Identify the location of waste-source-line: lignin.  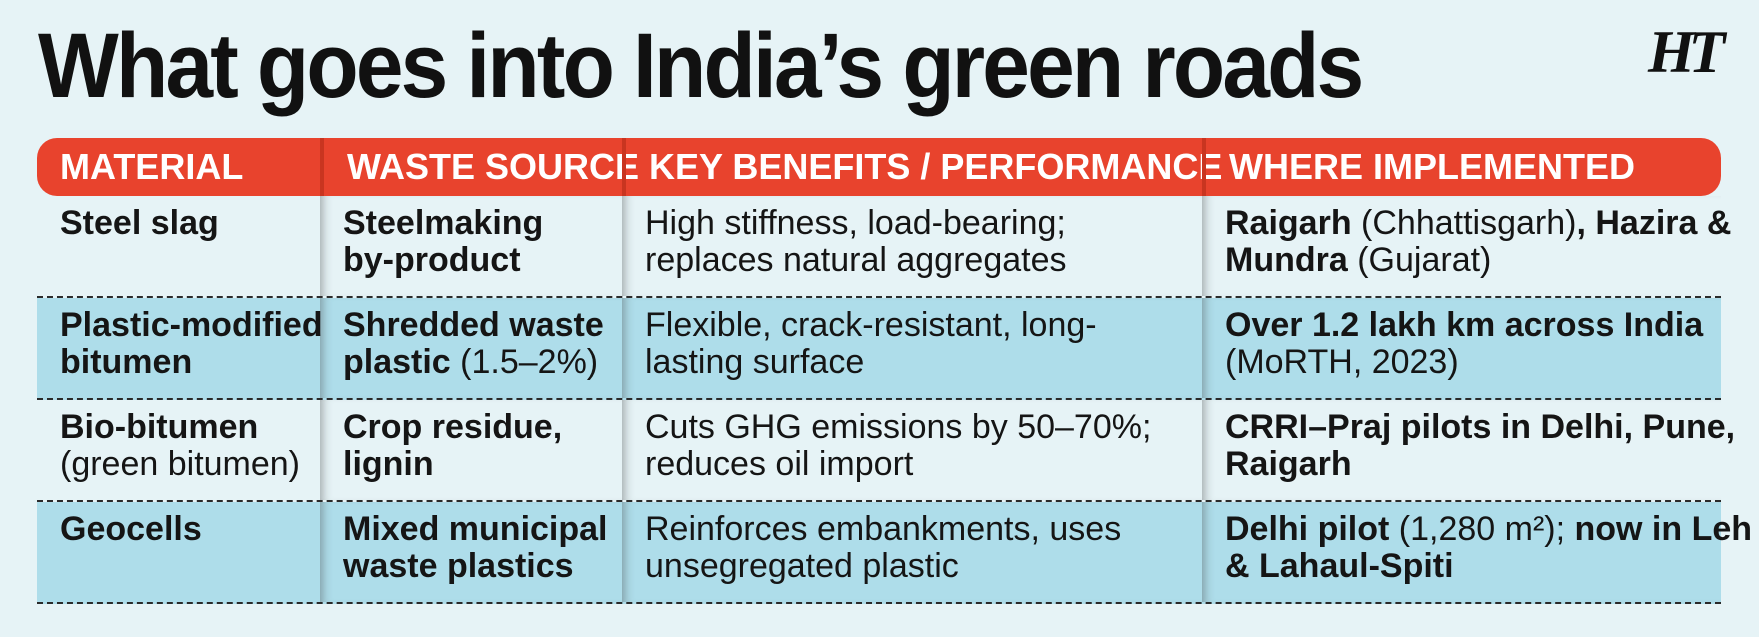
(388, 464).